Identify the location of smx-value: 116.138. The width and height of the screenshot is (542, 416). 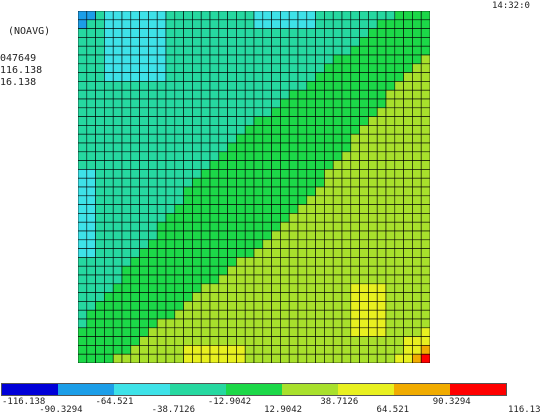
(21, 70).